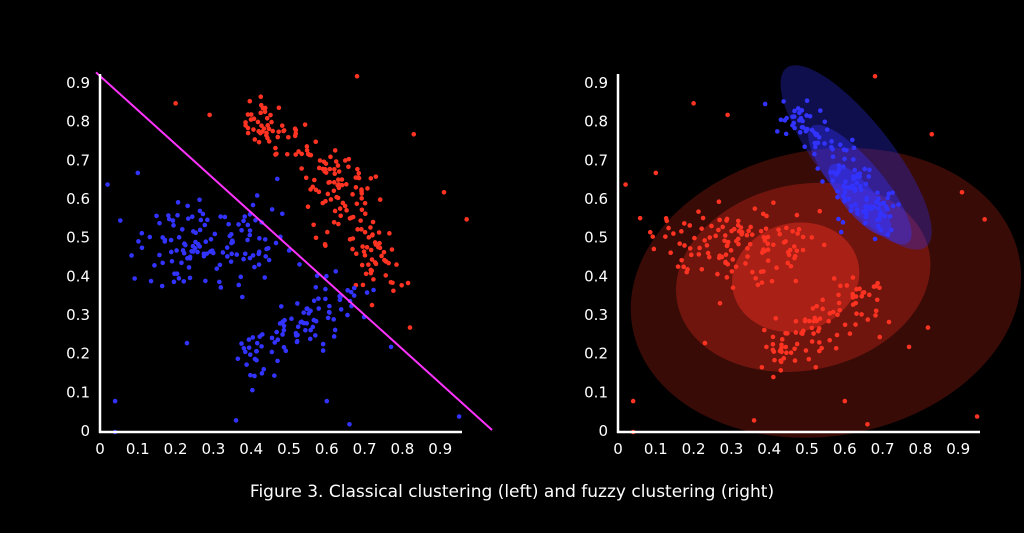 The height and width of the screenshot is (533, 1024). Describe the element at coordinates (596, 354) in the screenshot. I see `y-tick-label: 0.2` at that location.